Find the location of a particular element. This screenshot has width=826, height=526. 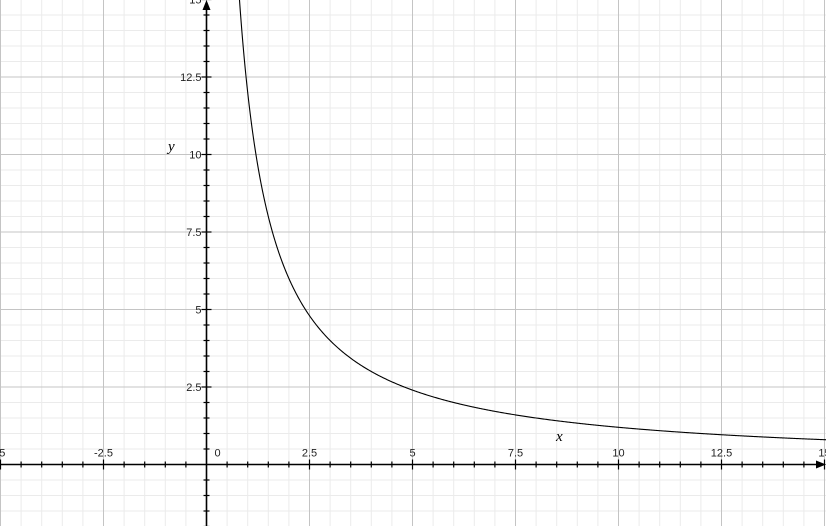

x-tick-label: 5 is located at coordinates (412, 454).